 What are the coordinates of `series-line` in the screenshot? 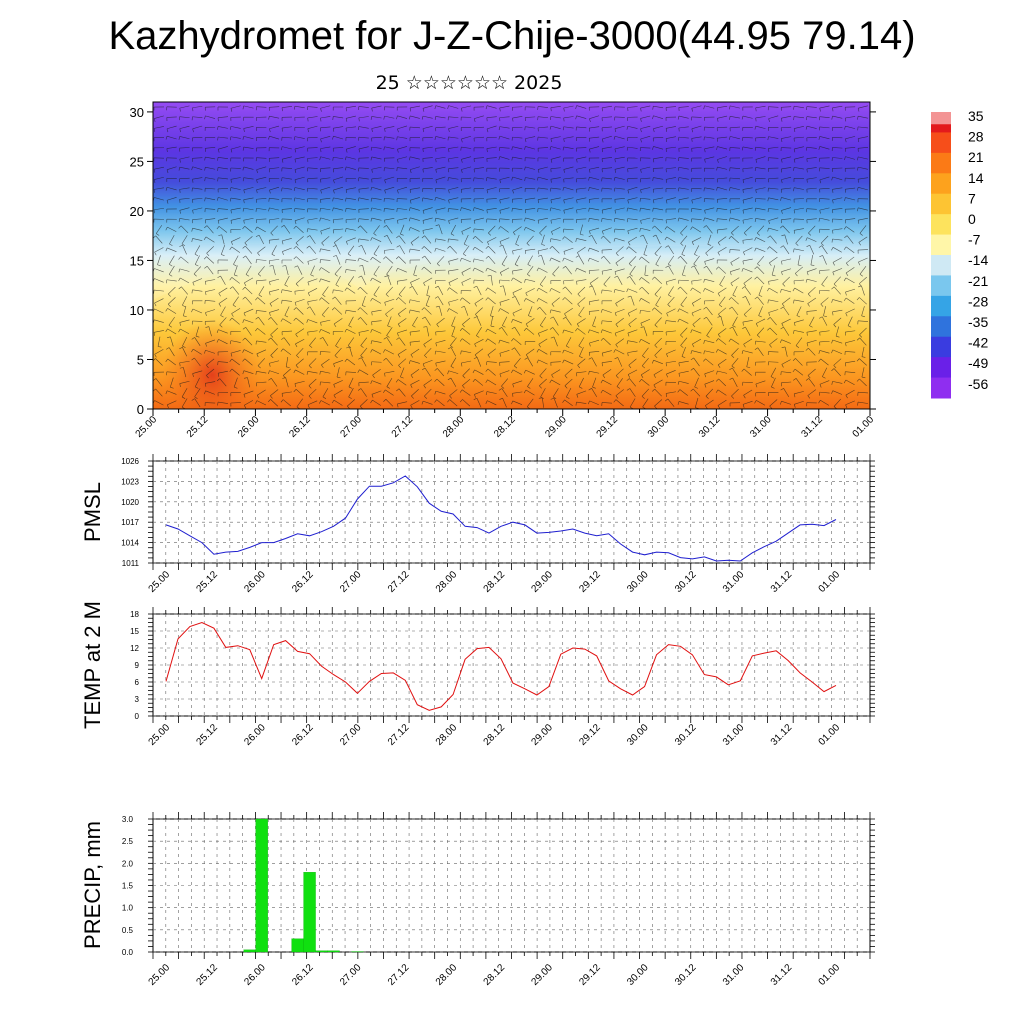 It's located at (501, 518).